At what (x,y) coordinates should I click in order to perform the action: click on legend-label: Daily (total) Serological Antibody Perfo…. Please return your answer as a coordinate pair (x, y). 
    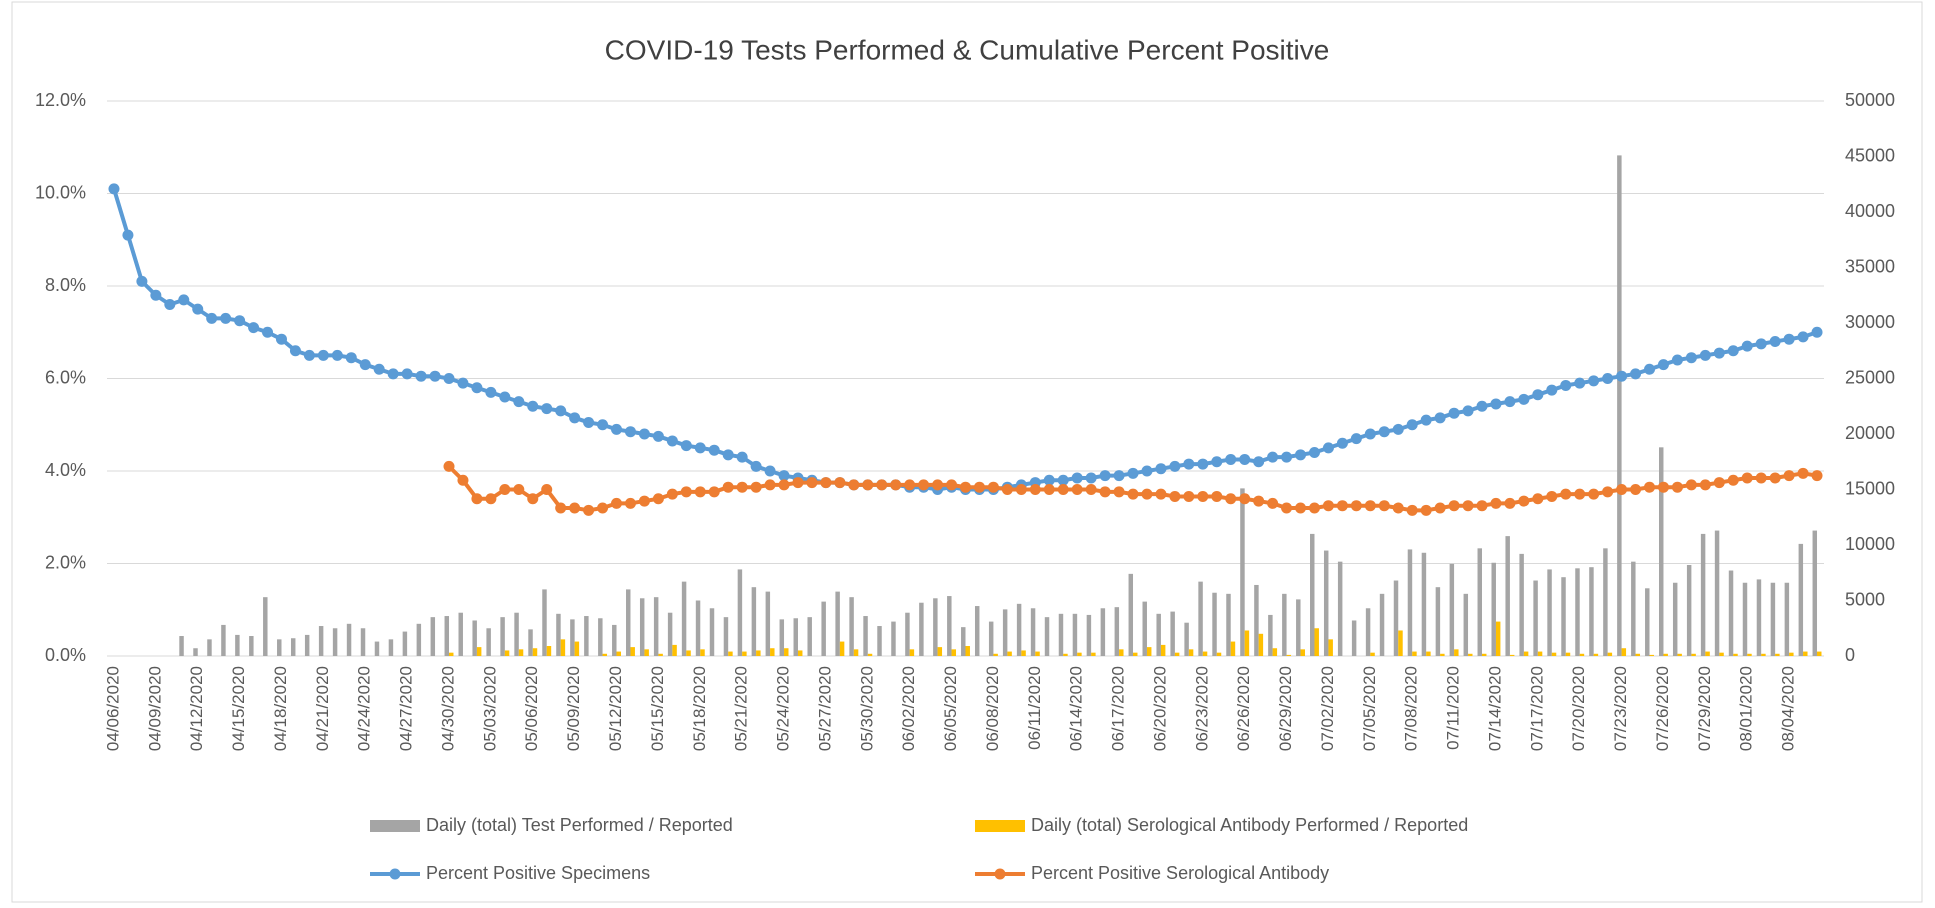
    Looking at the image, I should click on (1249, 825).